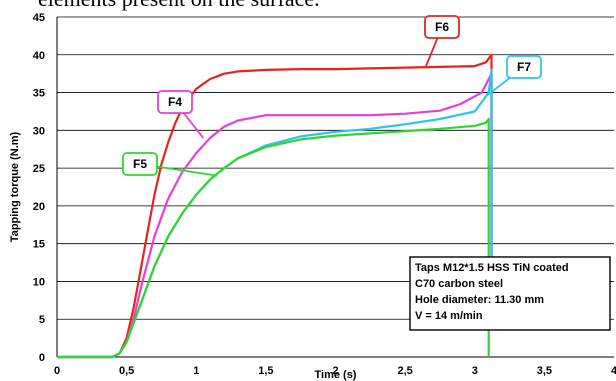  Describe the element at coordinates (404, 371) in the screenshot. I see `x-tick-label: 2,5` at that location.